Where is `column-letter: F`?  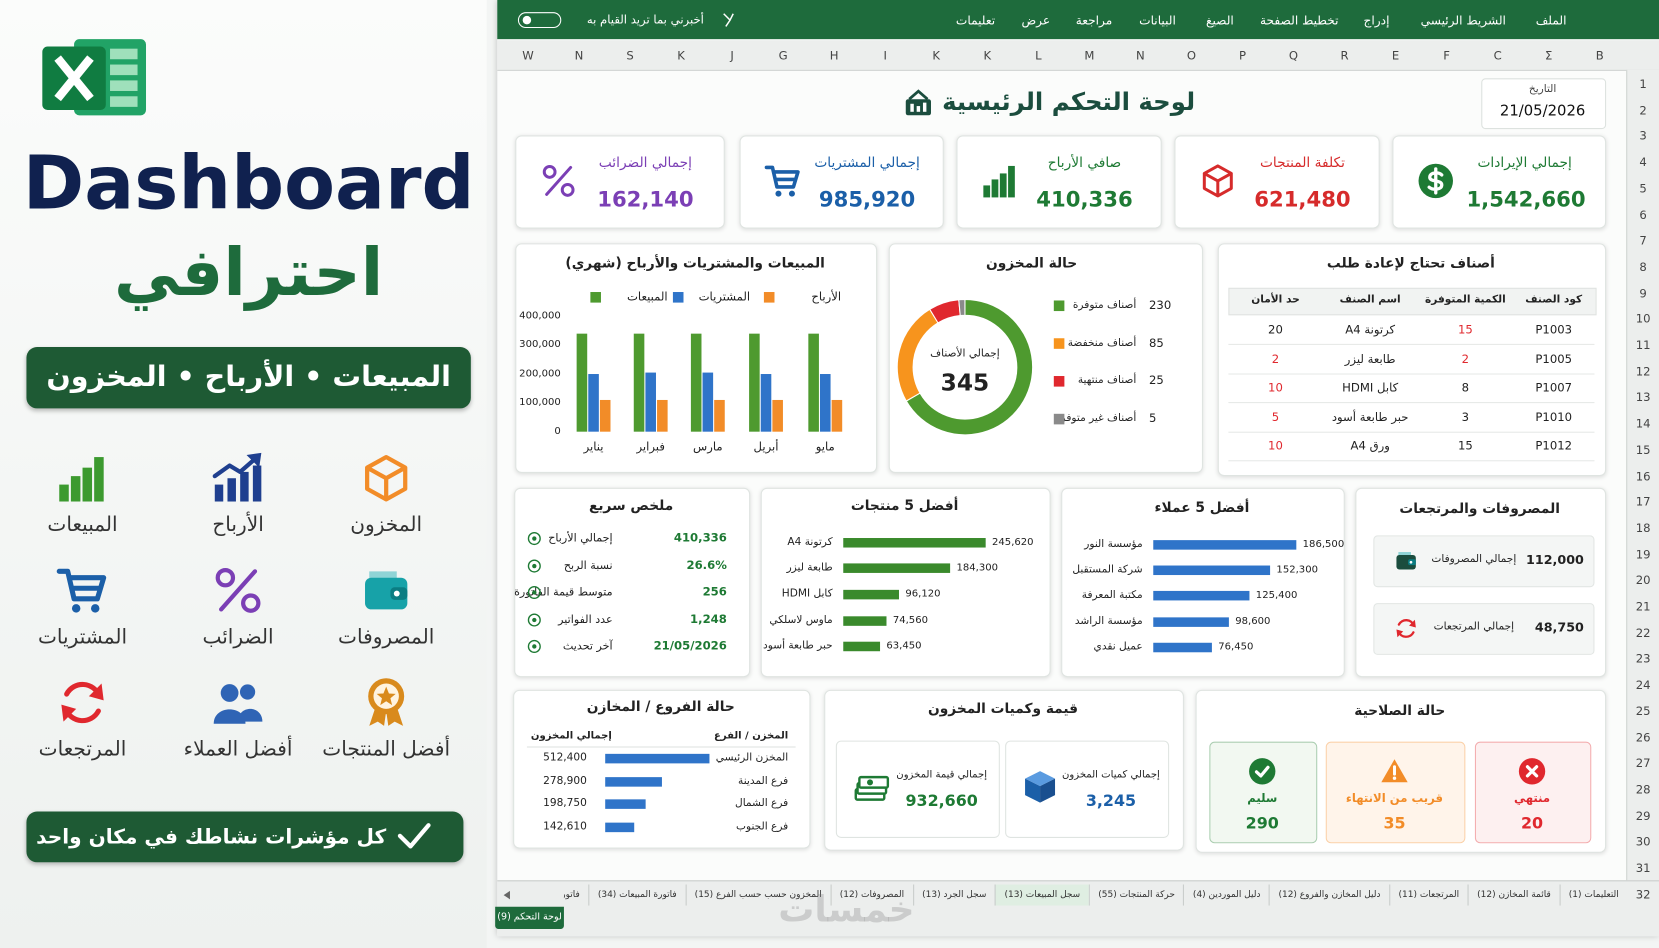 column-letter: F is located at coordinates (1446, 55).